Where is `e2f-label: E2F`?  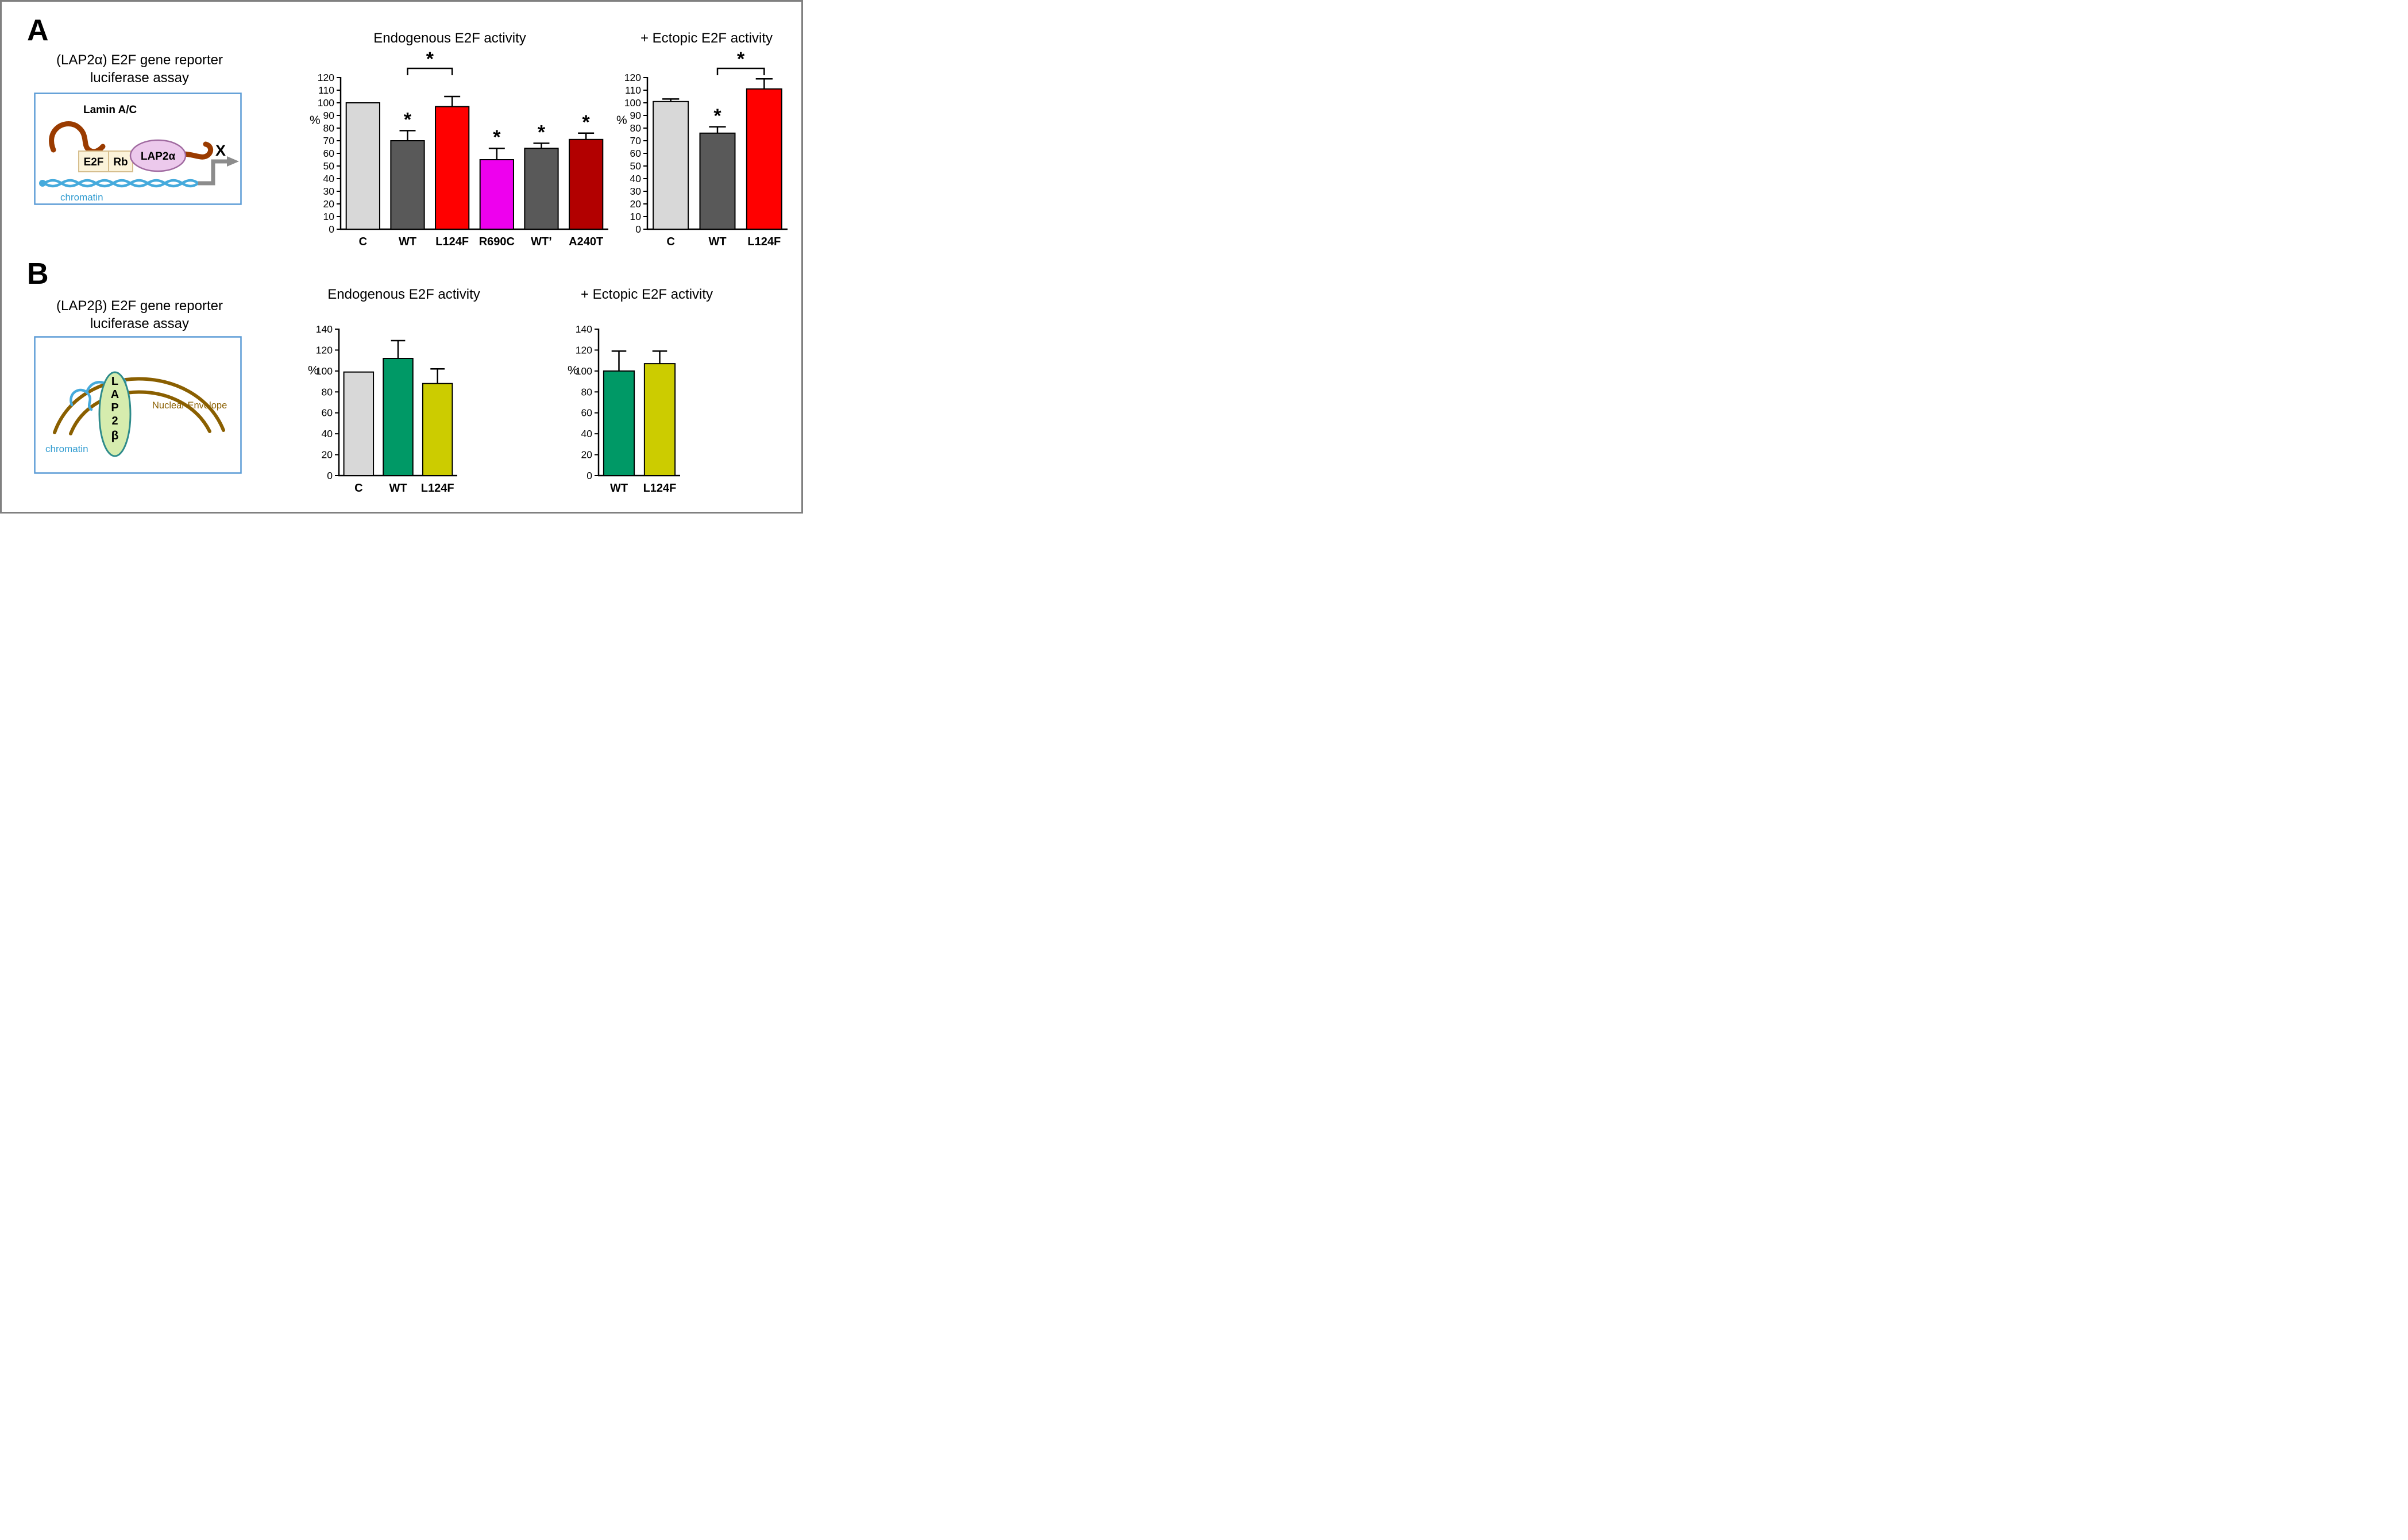
e2f-label: E2F is located at coordinates (94, 162).